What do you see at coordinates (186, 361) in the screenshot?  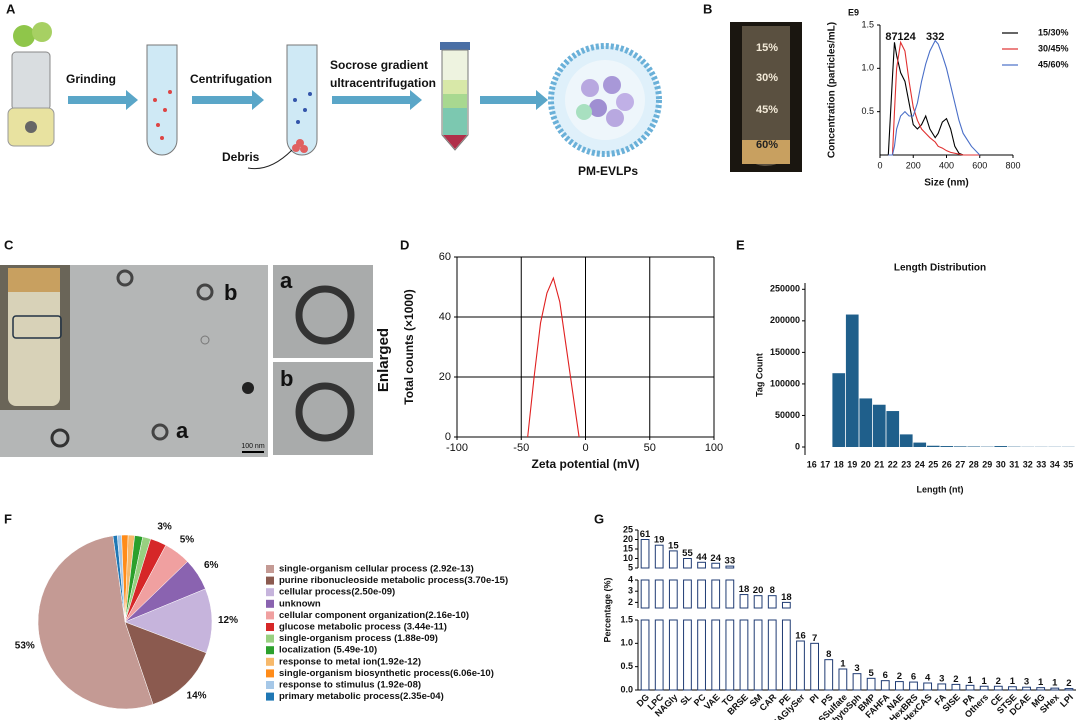 I see `tem-image` at bounding box center [186, 361].